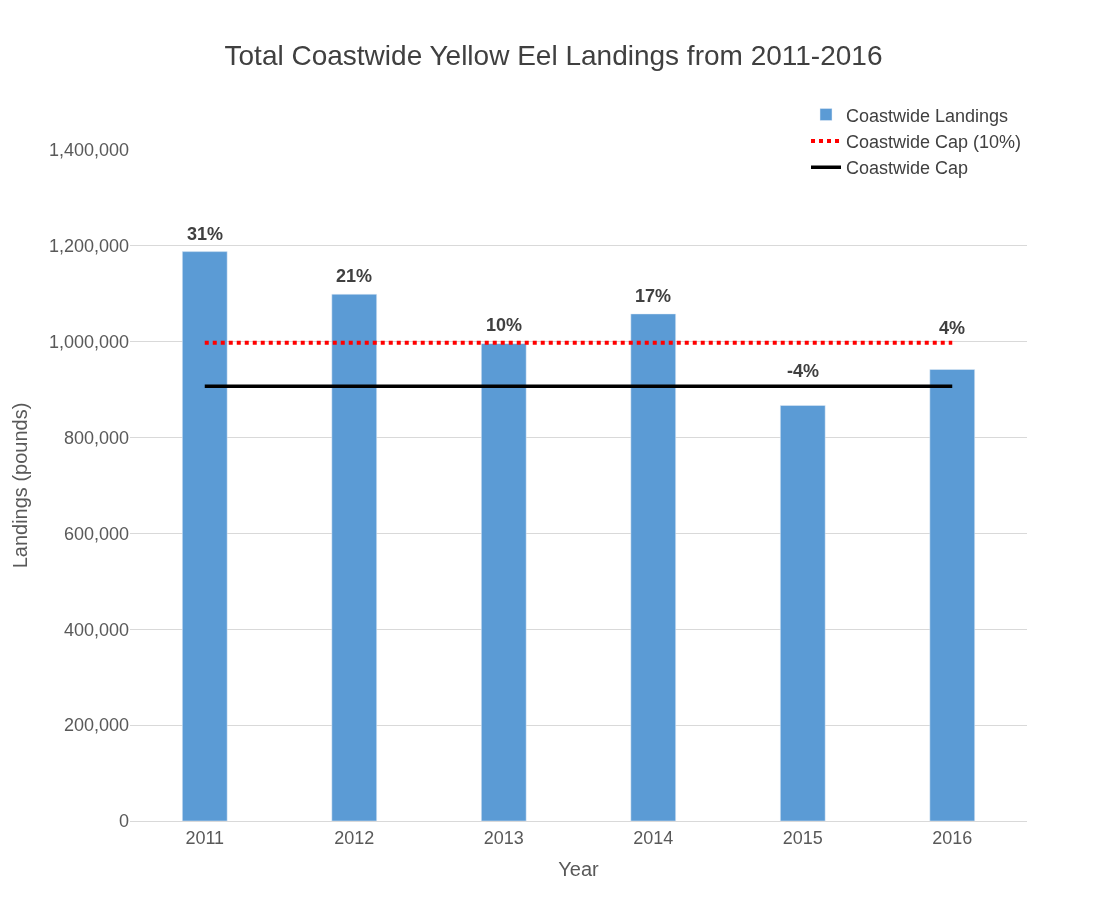  Describe the element at coordinates (354, 837) in the screenshot. I see `x-tick-label: 2012` at that location.